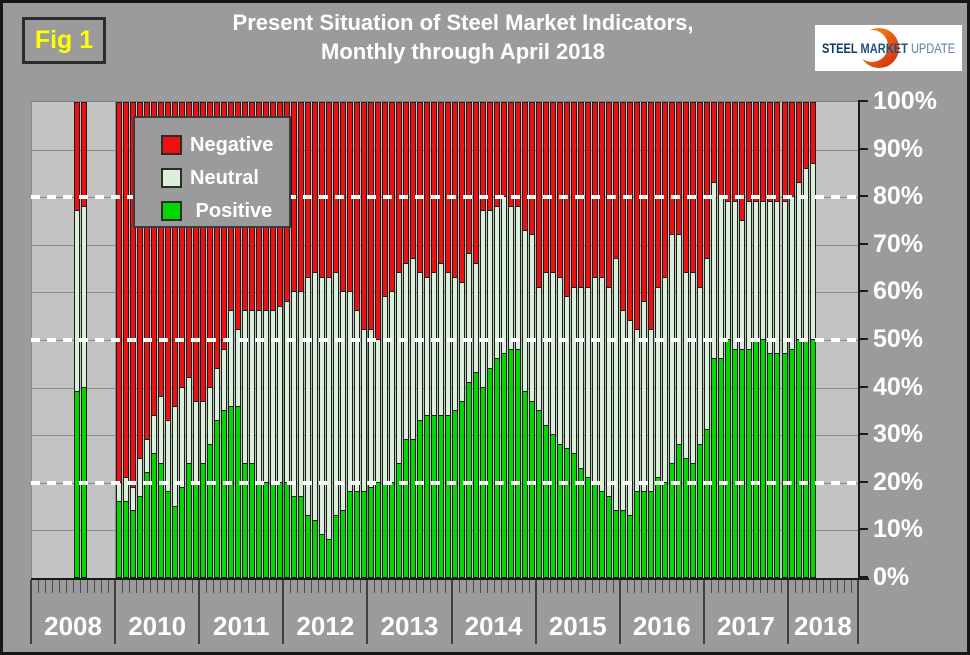 This screenshot has height=655, width=970. Describe the element at coordinates (224, 177) in the screenshot. I see `legend-item-label: Neutral` at that location.